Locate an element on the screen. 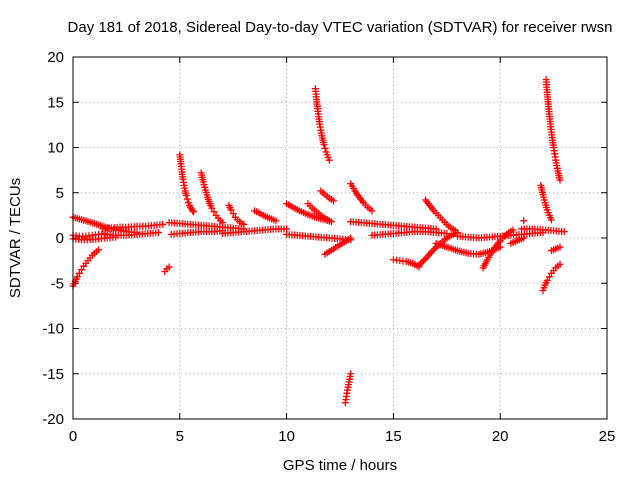  y-tick-label: 20 is located at coordinates (55, 57).